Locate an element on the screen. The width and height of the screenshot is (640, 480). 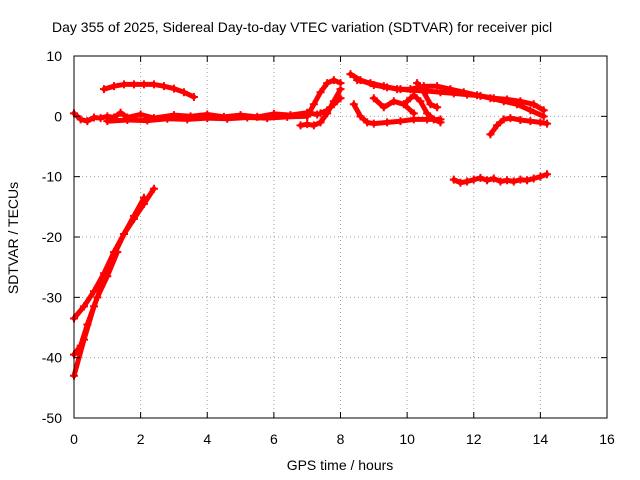
x-tick-label: 6 is located at coordinates (274, 439).